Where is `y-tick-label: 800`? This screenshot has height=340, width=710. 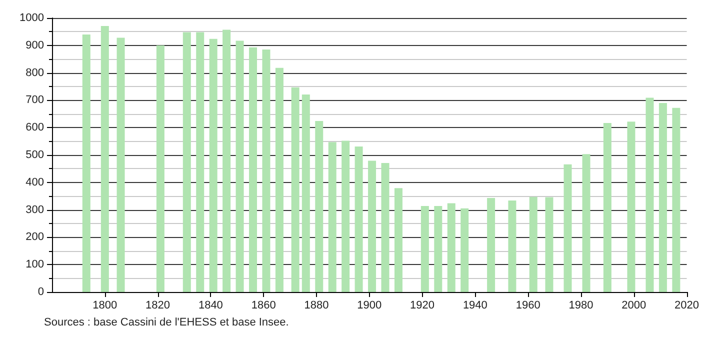
y-tick-label: 800 is located at coordinates (35, 72).